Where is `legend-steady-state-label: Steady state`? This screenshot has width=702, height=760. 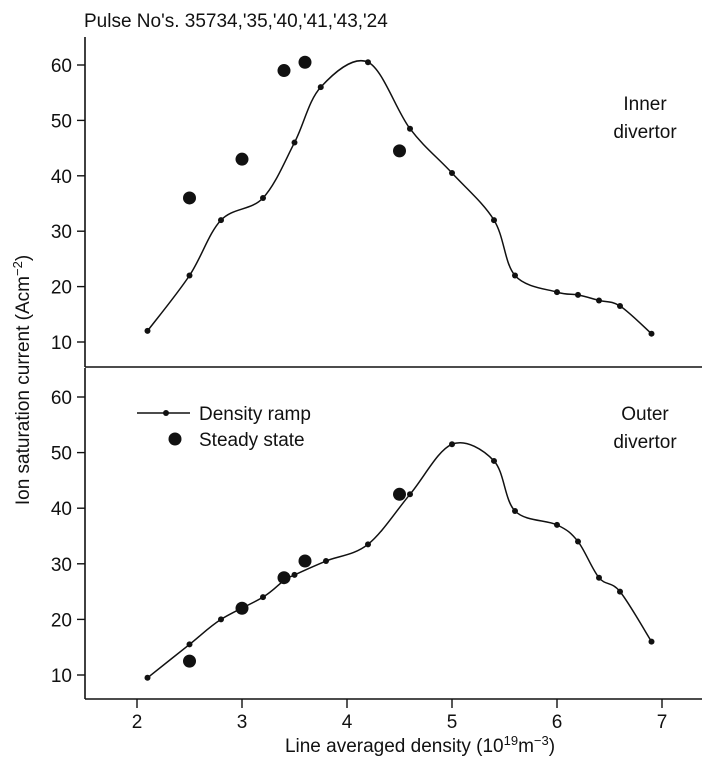
legend-steady-state-label: Steady state is located at coordinates (252, 440).